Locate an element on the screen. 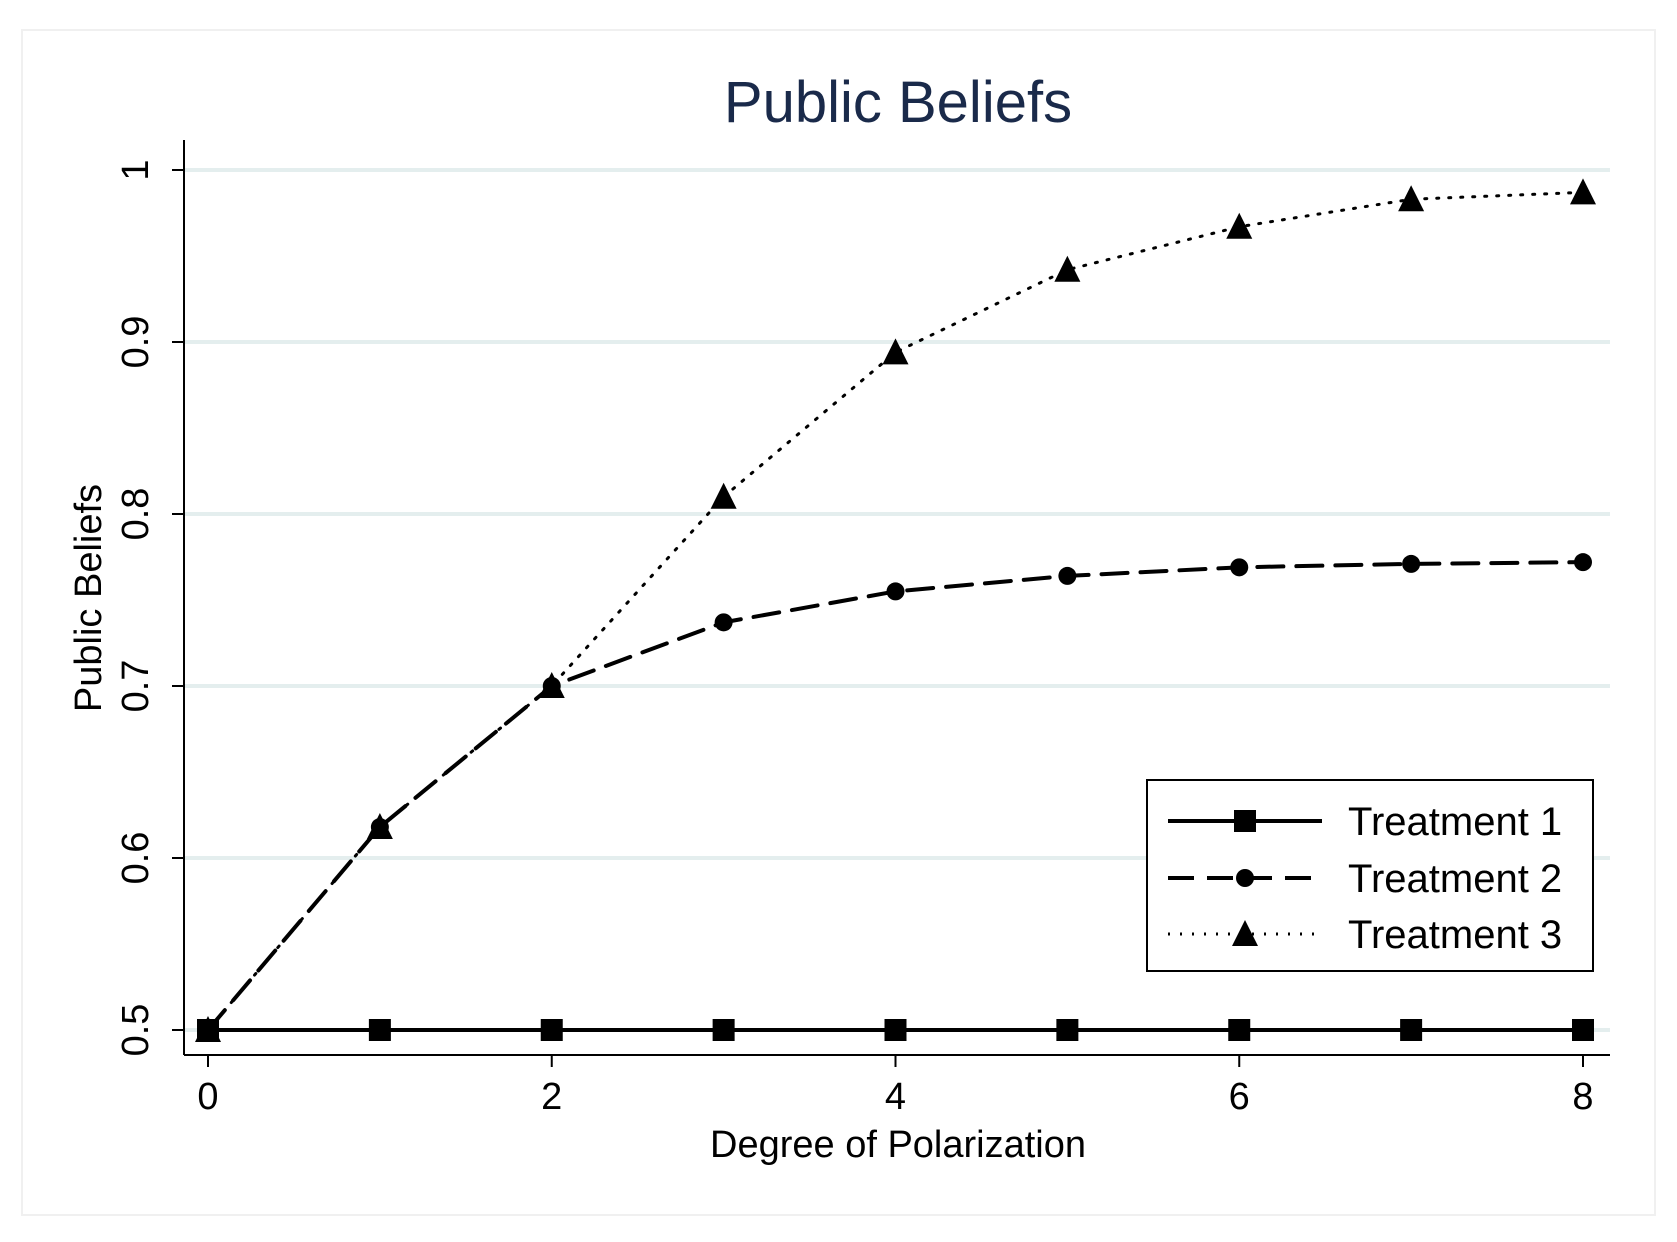 The height and width of the screenshot is (1242, 1677). x-tick-label: 2 is located at coordinates (551, 1097).